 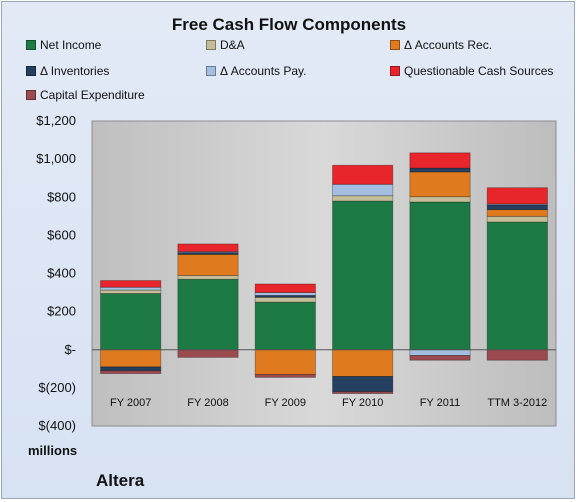 What do you see at coordinates (61, 273) in the screenshot?
I see `y-tick-label: $400` at bounding box center [61, 273].